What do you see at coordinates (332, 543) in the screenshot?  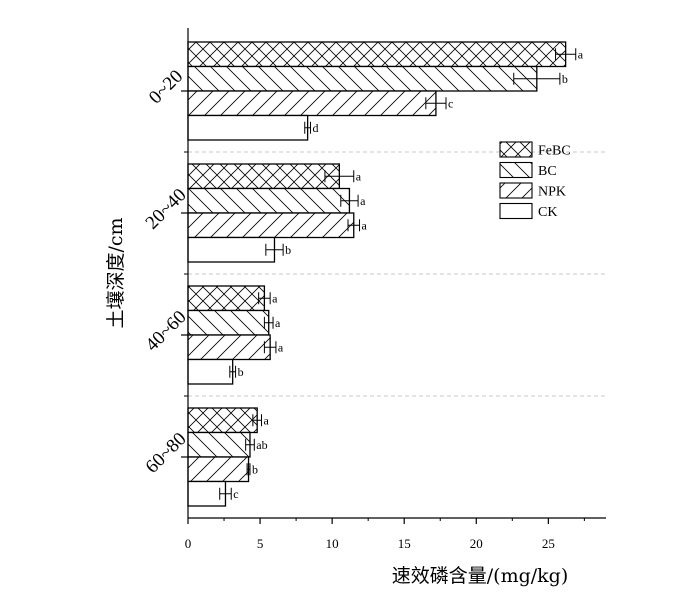 I see `x-tick-label: 10` at bounding box center [332, 543].